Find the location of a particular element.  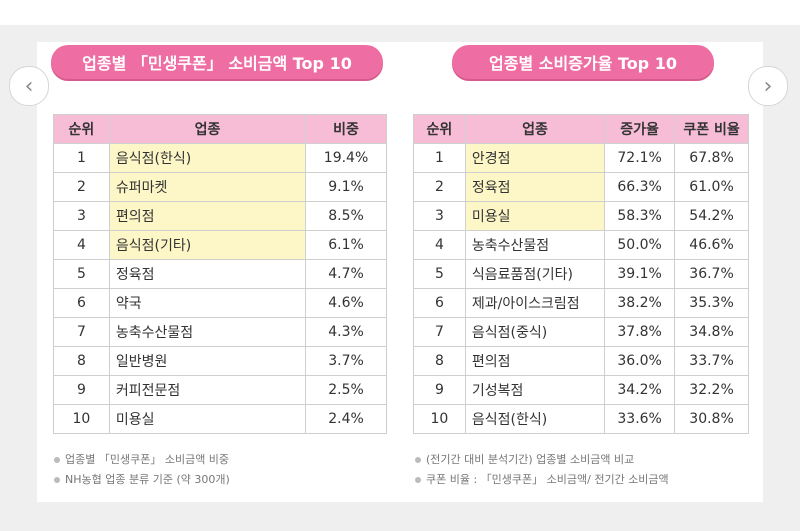

table-row: 5 정육점 4.7% is located at coordinates (220, 274).